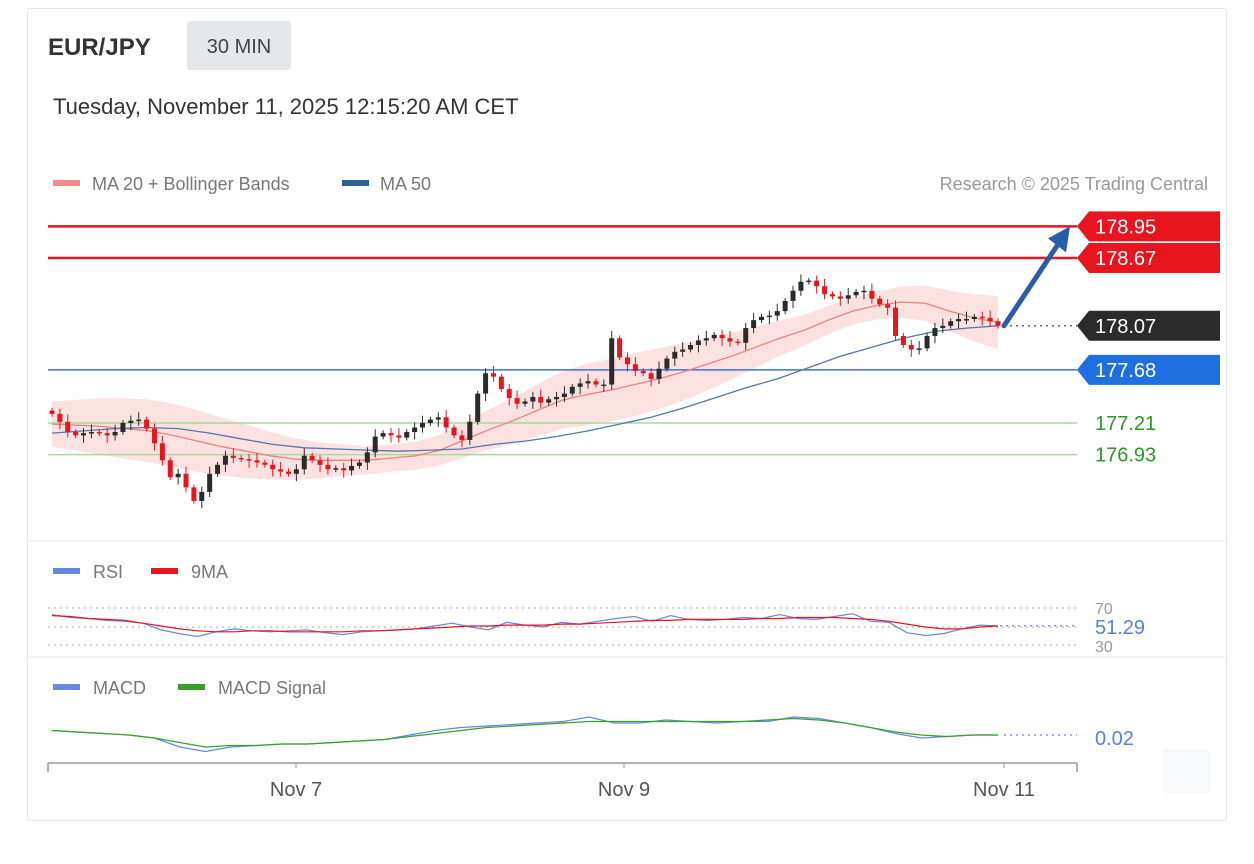 The width and height of the screenshot is (1254, 864). I want to click on ma50-legend-label: MA 50, so click(405, 184).